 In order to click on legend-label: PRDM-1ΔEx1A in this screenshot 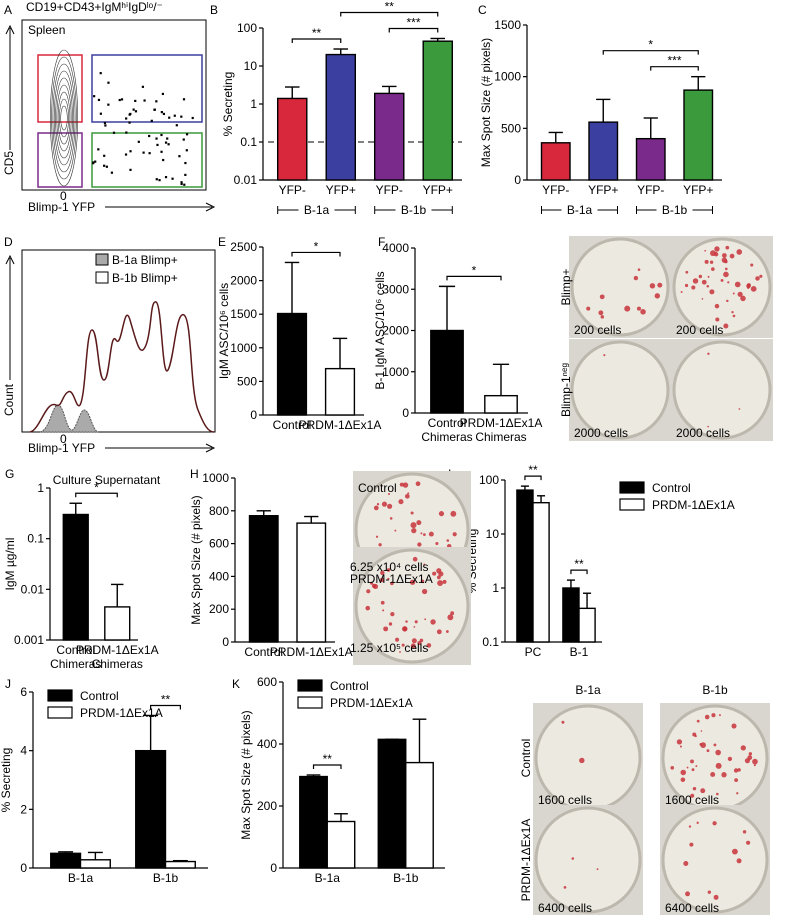, I will do `click(693, 505)`.